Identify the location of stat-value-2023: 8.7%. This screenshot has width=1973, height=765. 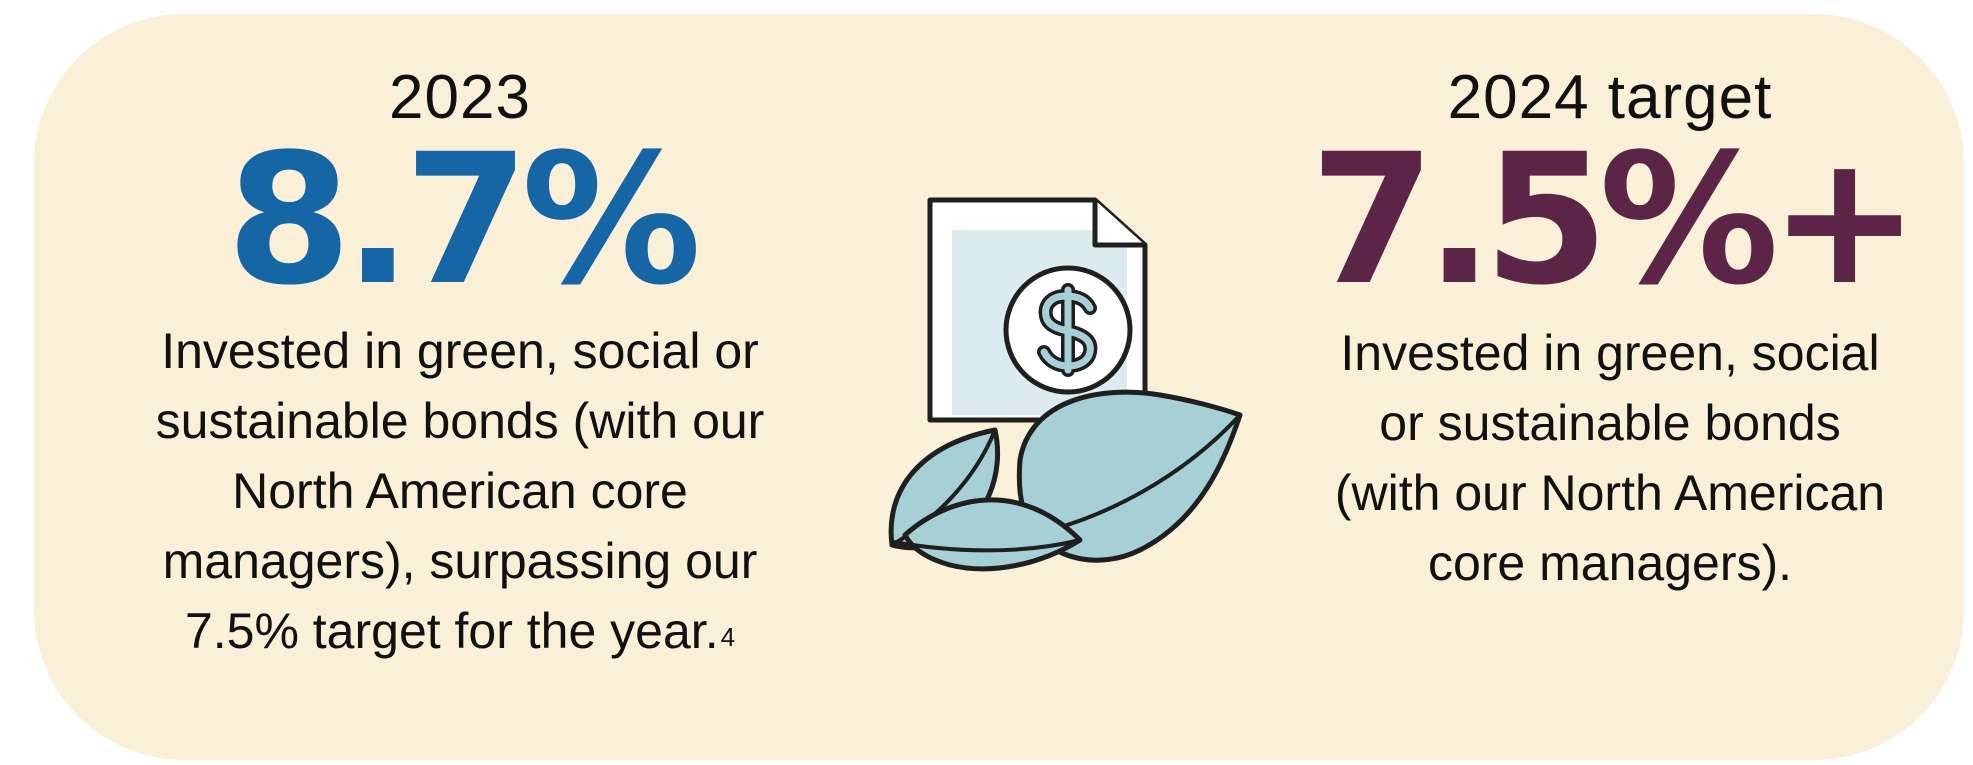
(463, 220).